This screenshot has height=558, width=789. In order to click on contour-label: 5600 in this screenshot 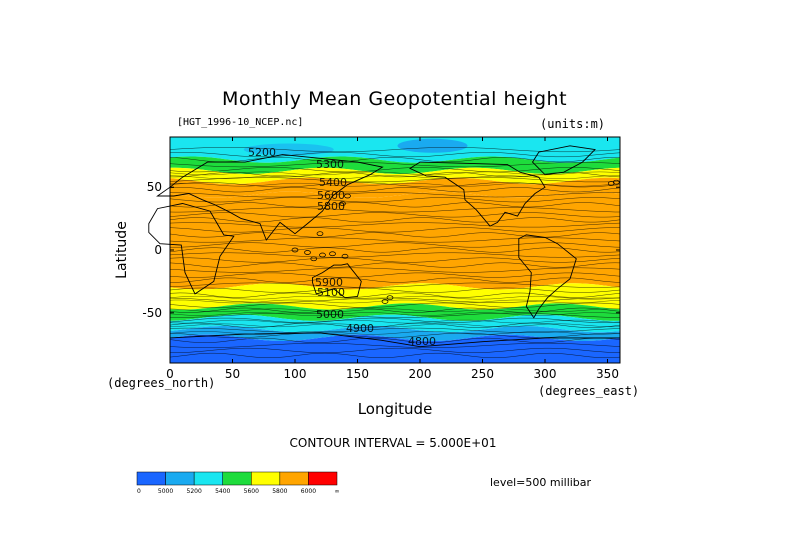, I will do `click(331, 195)`.